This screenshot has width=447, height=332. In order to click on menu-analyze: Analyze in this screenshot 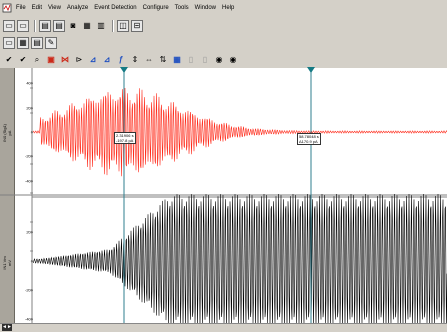, I will do `click(77, 8)`.